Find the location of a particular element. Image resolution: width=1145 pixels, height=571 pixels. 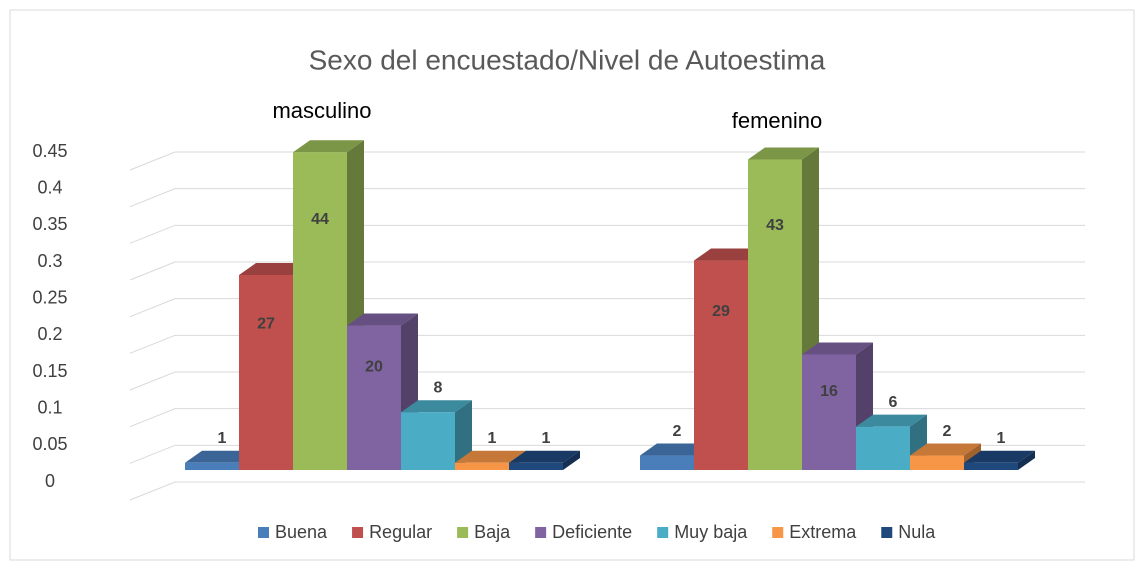

legend-label: Baja is located at coordinates (492, 532).